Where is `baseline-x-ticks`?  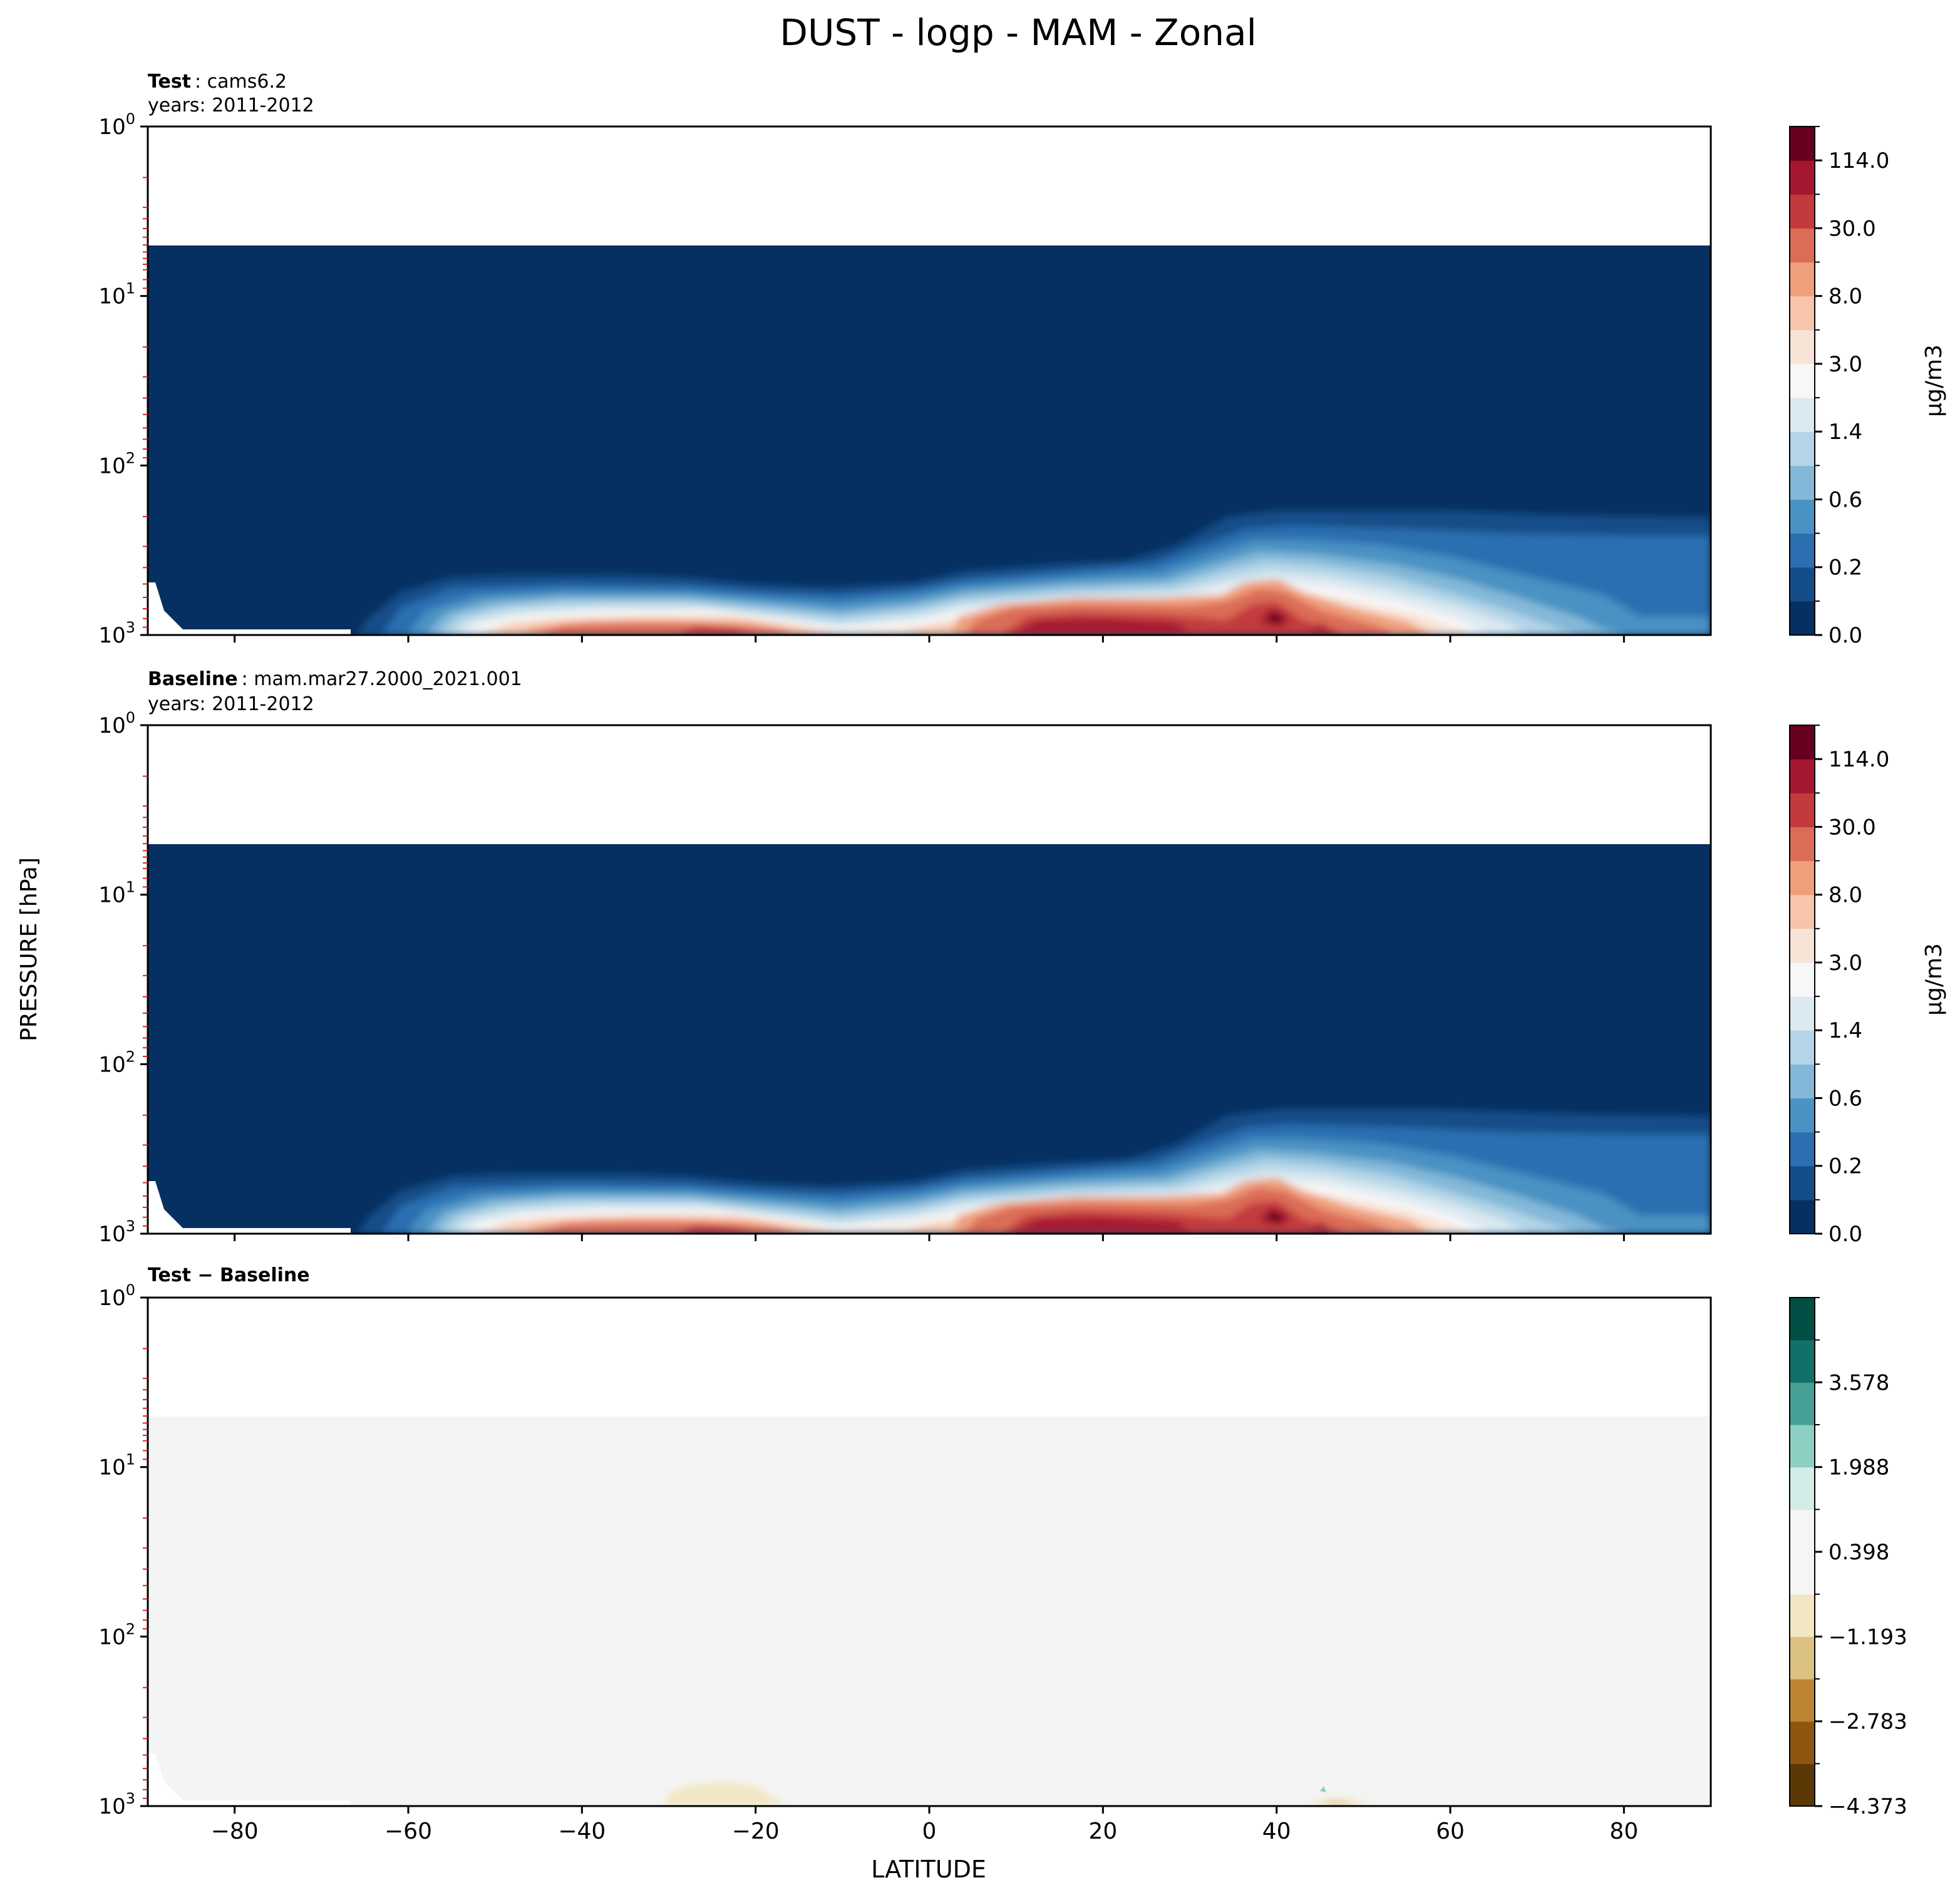
baseline-x-ticks is located at coordinates (929, 1237).